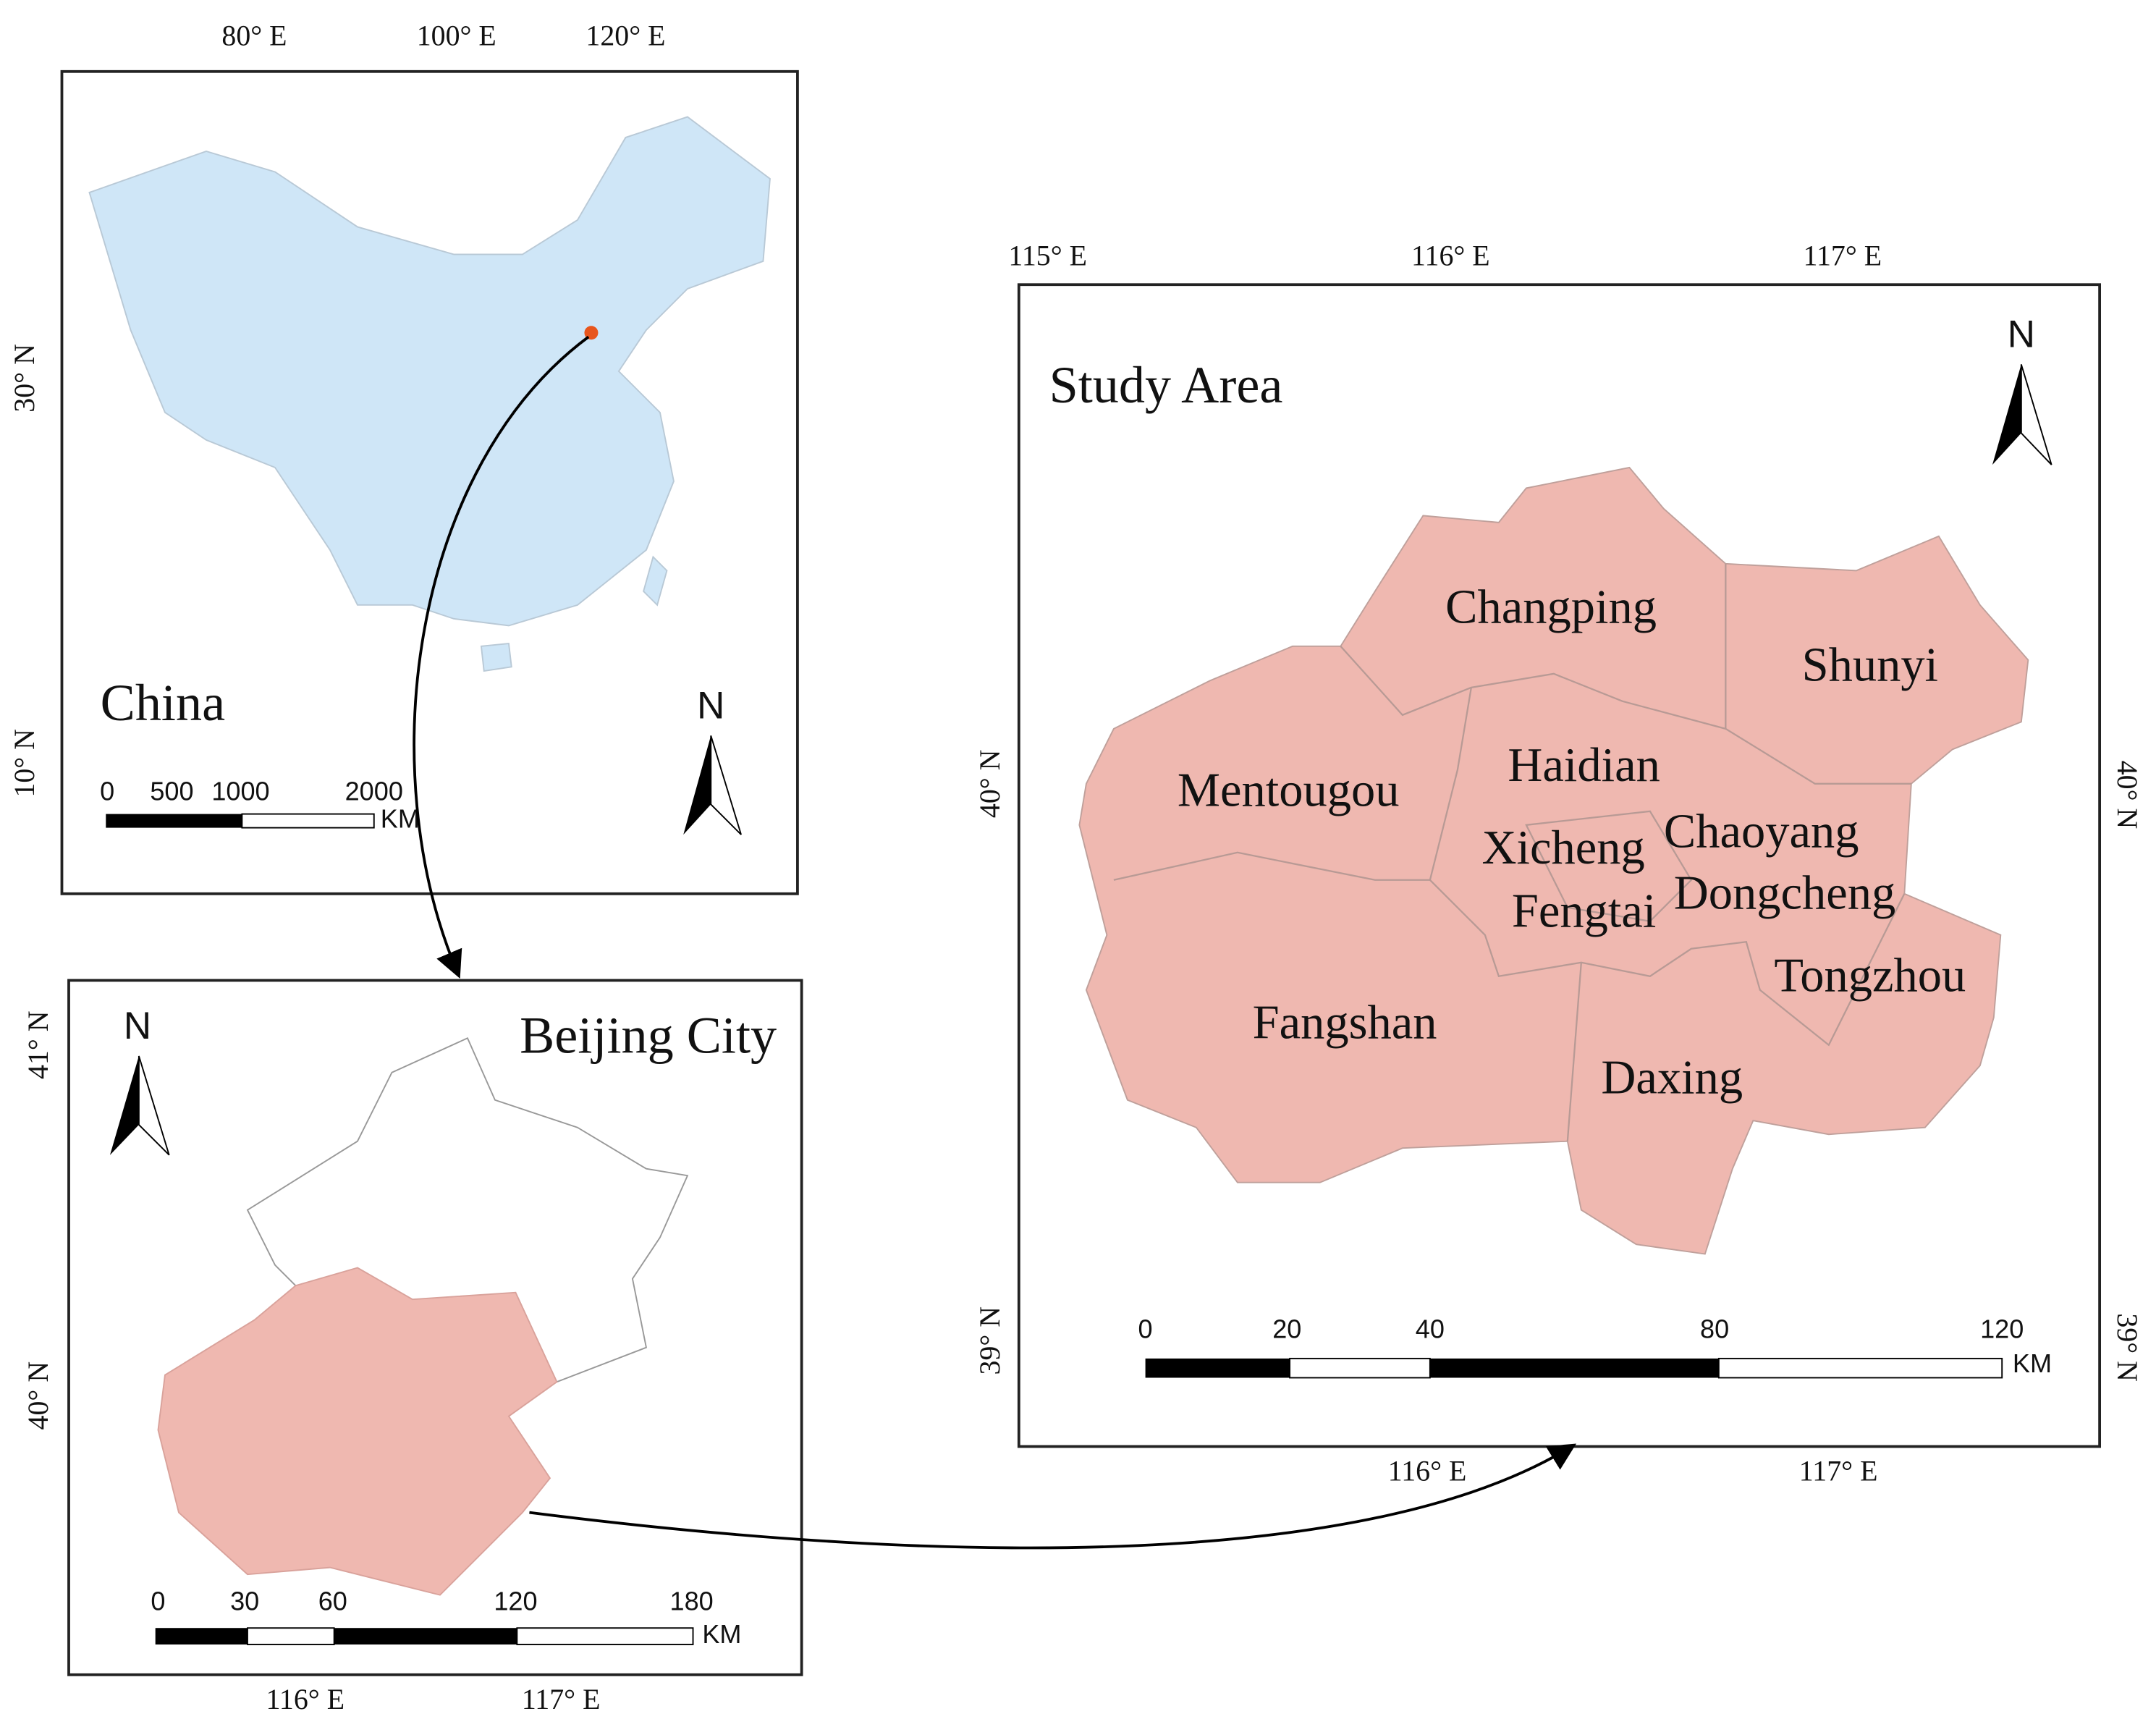  I want to click on beijing-frame, so click(435, 1327).